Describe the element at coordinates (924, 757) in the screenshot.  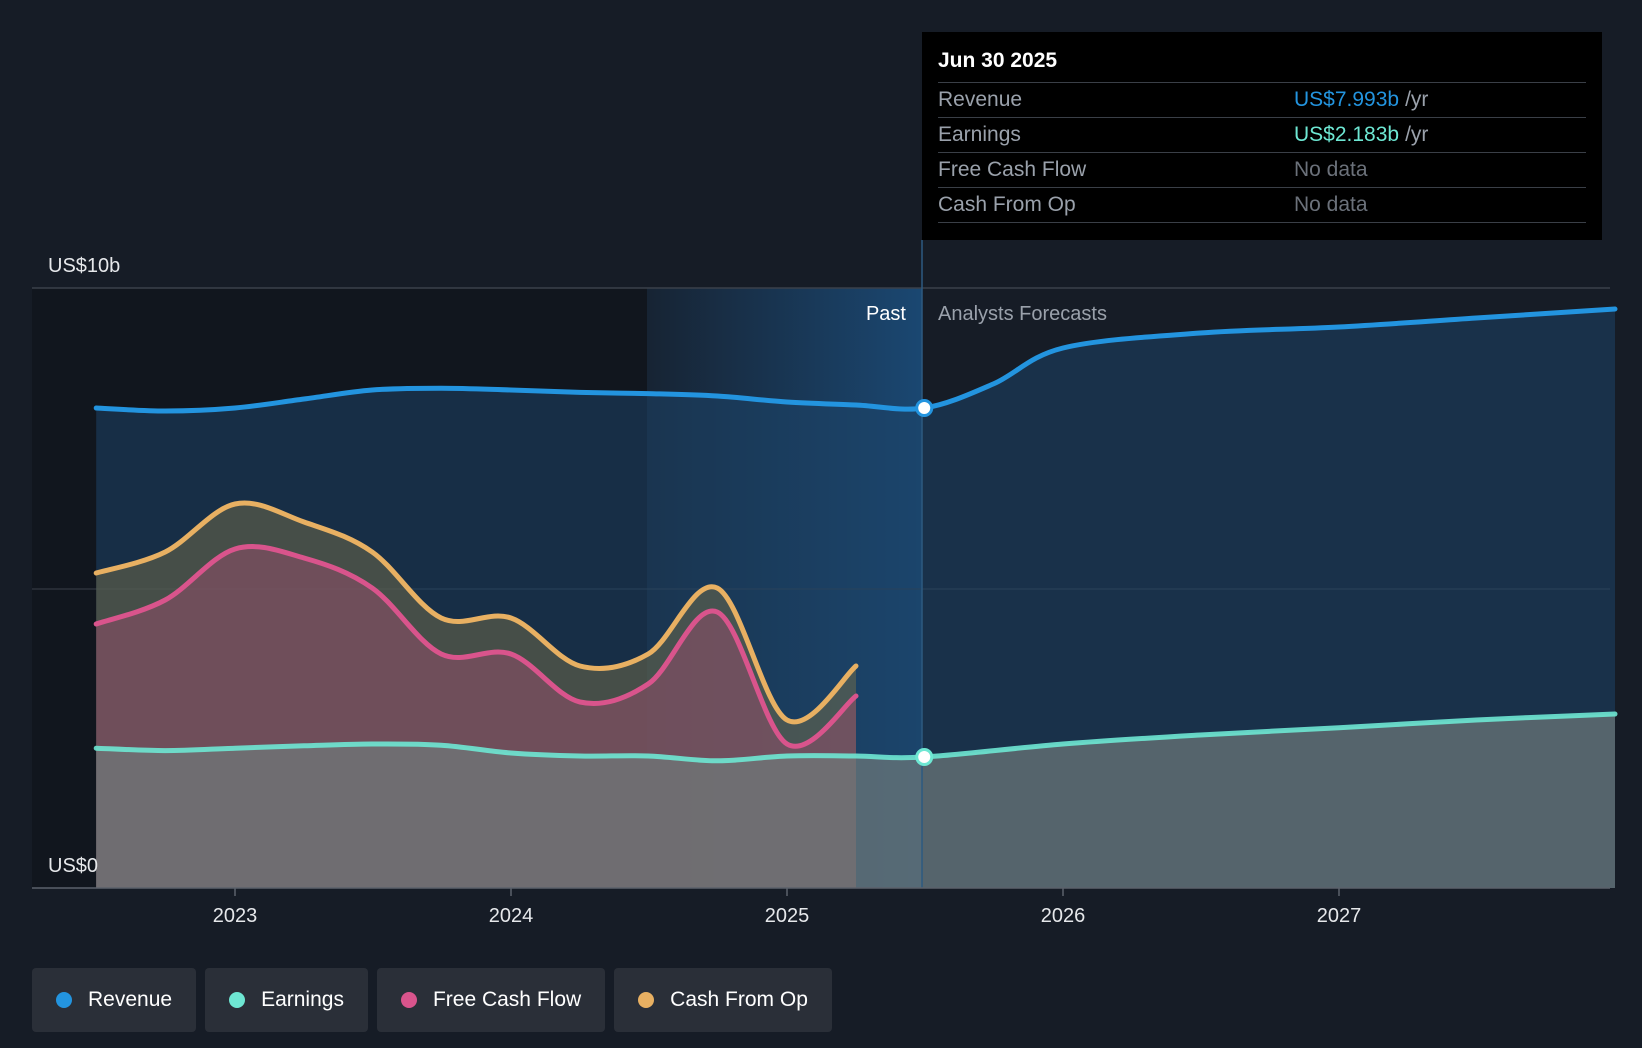
I see `earnings-marker` at that location.